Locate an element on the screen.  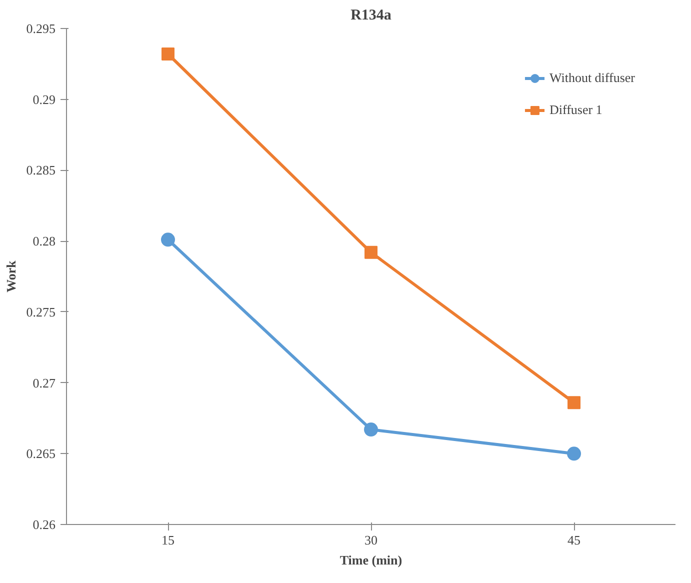
y-tick-label: 0.295 is located at coordinates (41, 28).